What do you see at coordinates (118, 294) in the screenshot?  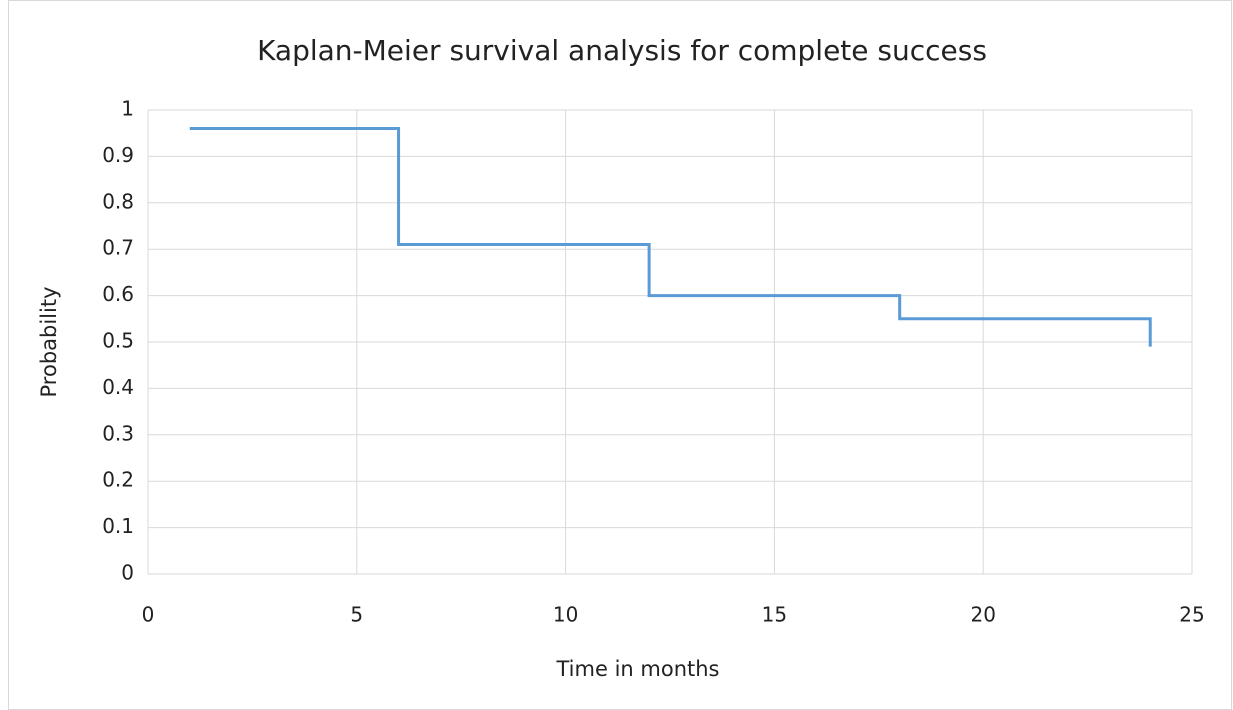 I see `y-tick-label: 0.6` at bounding box center [118, 294].